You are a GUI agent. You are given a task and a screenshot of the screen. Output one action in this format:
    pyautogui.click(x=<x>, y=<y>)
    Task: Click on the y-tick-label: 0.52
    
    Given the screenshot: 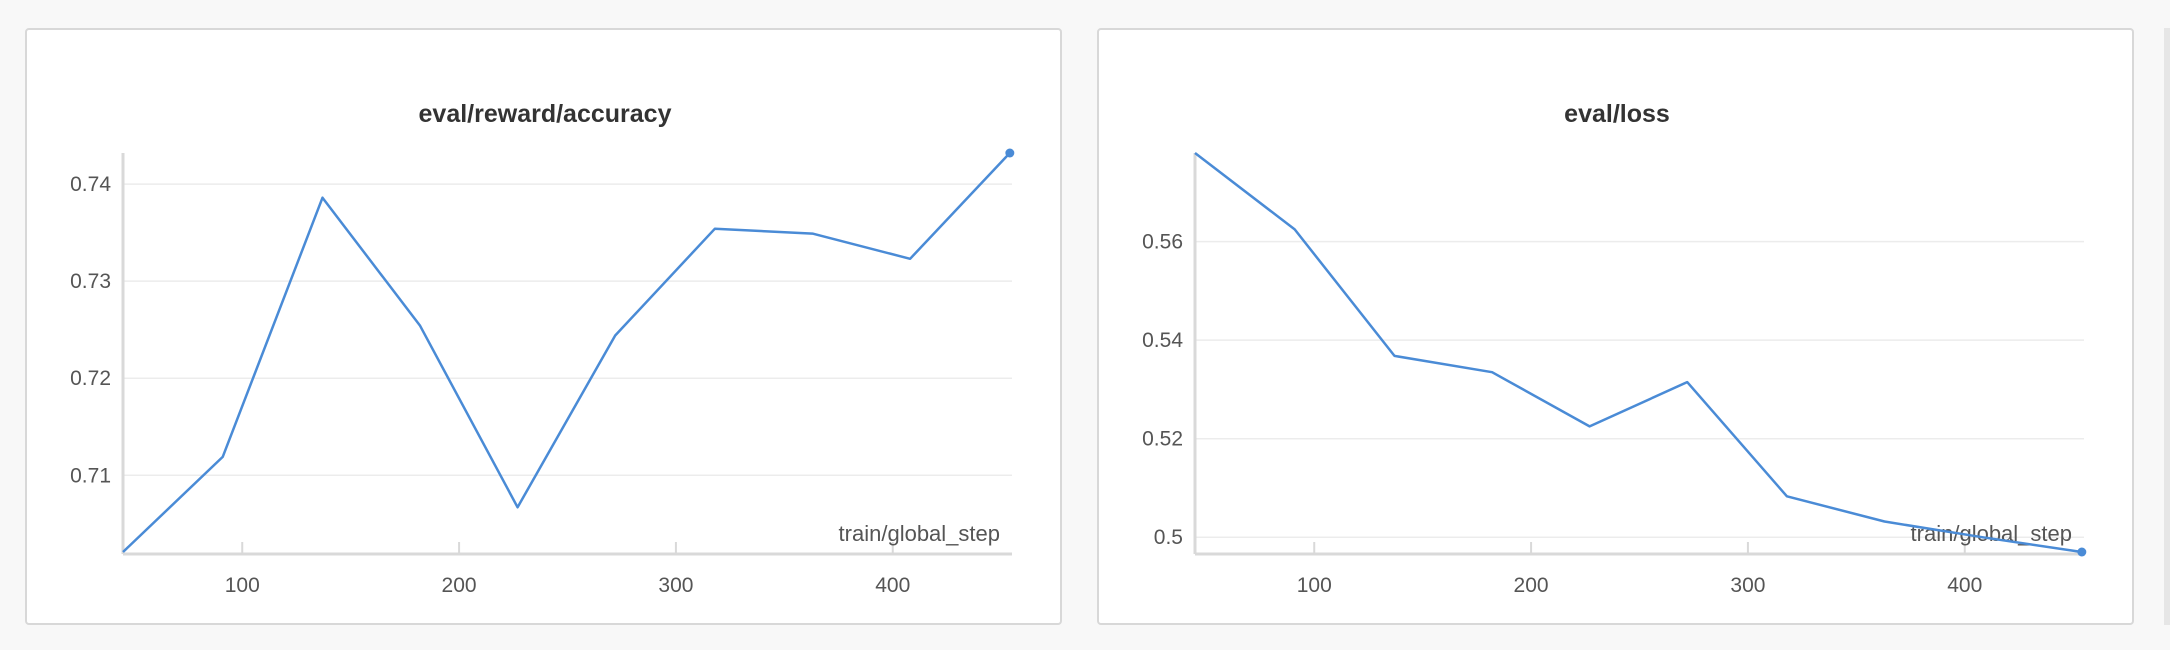 What is the action you would take?
    pyautogui.click(x=1162, y=439)
    